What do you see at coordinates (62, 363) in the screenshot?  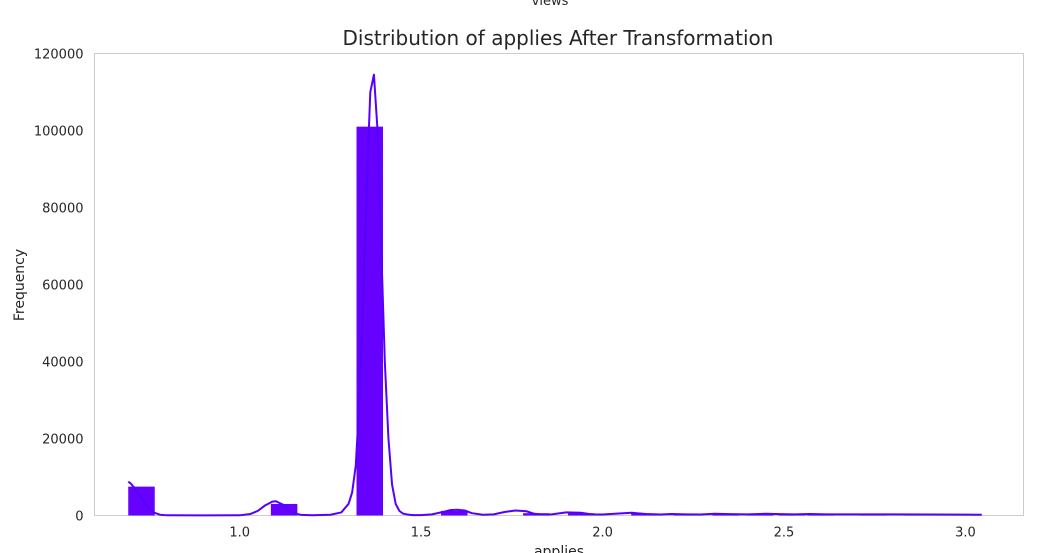 I see `y-tick-label: 40000` at bounding box center [62, 363].